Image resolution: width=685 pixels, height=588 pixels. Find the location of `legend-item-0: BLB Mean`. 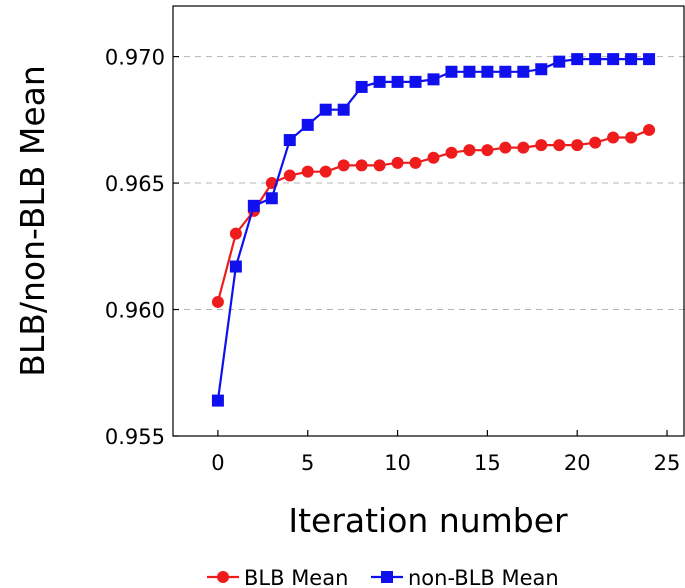

legend-item-0: BLB Mean is located at coordinates (277, 577).